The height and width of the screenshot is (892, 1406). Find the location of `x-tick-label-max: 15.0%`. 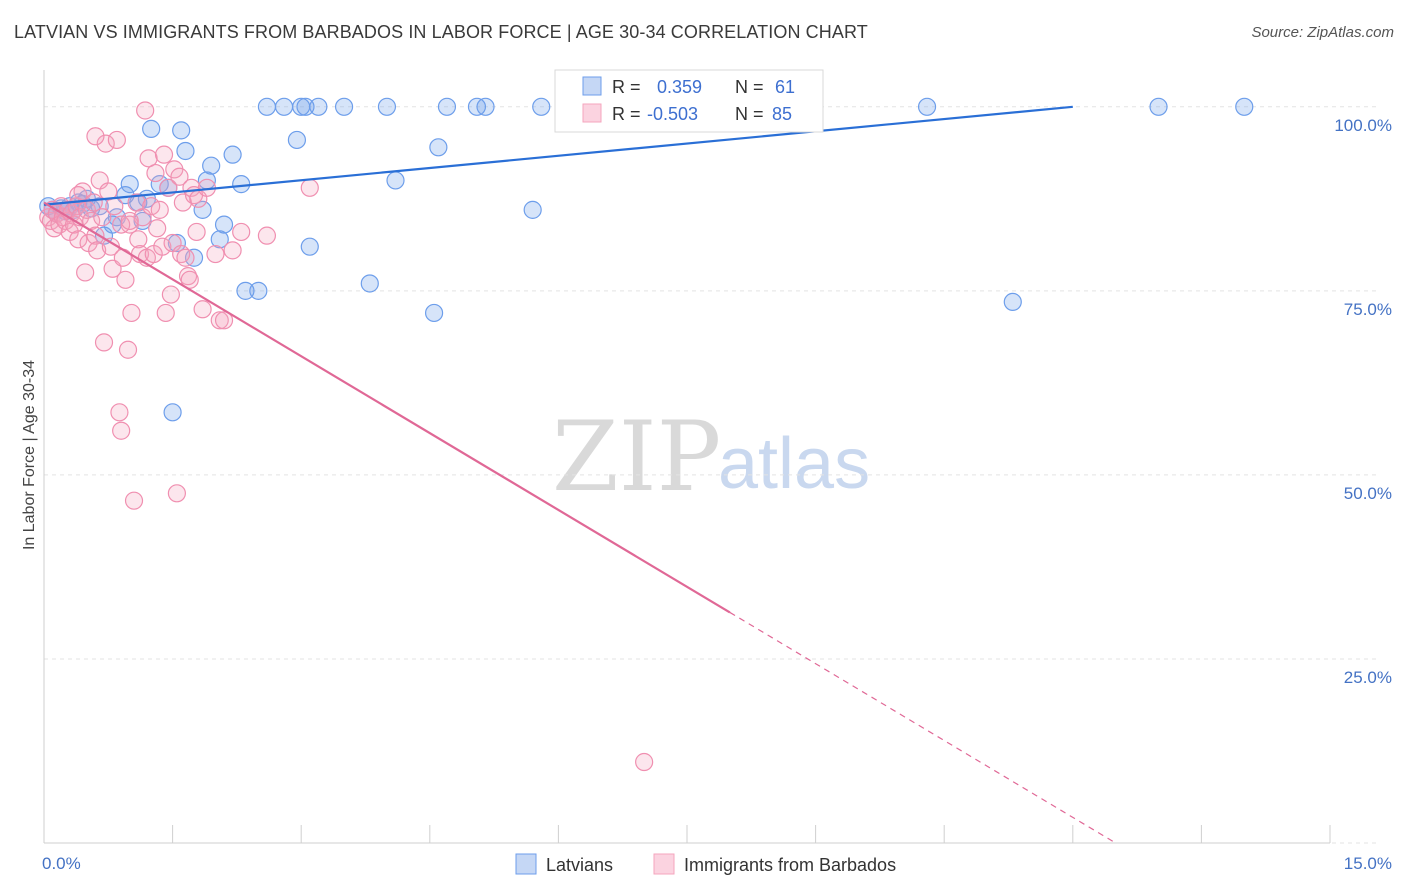

x-tick-label-max: 15.0% is located at coordinates (1368, 863).